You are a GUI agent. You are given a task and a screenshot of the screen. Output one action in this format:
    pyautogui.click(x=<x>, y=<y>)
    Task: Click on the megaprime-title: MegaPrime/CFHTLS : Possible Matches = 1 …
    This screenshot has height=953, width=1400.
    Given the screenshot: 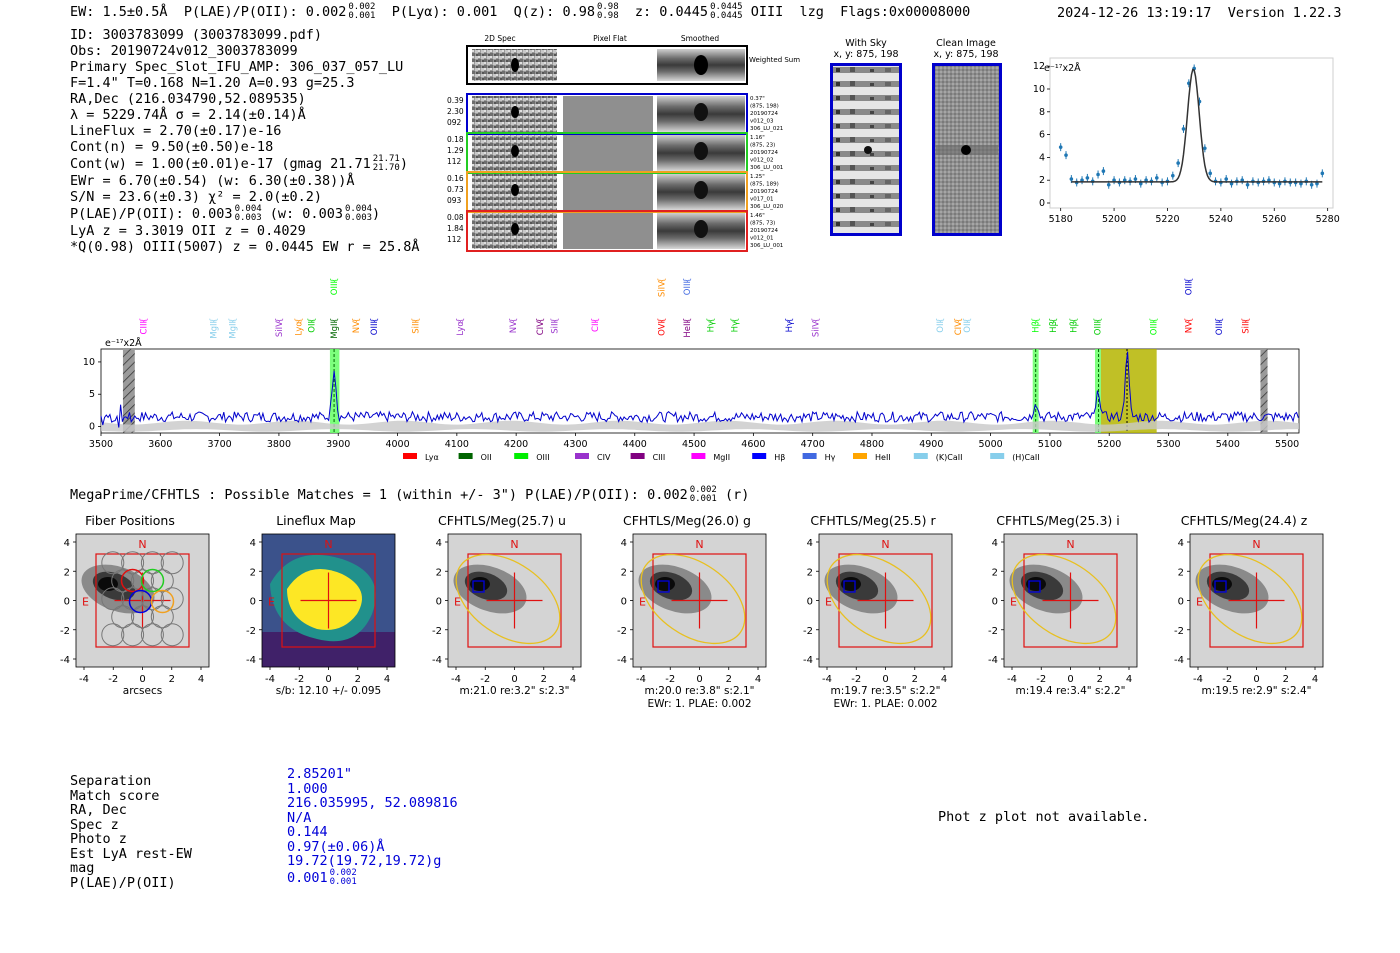 What is the action you would take?
    pyautogui.click(x=409, y=495)
    